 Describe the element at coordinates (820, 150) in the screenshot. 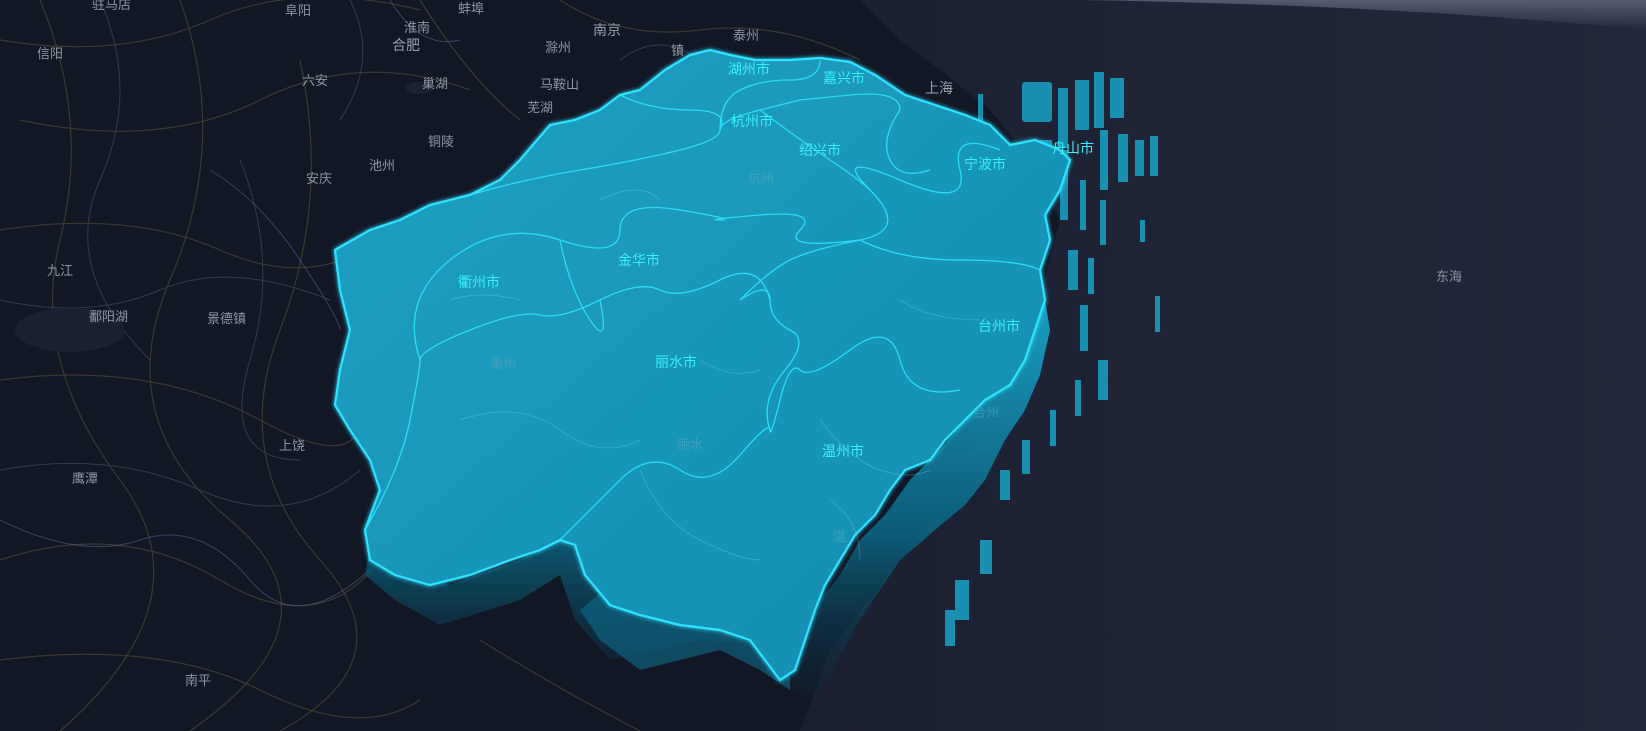

I see `city-label-shaoxing: 绍兴市` at that location.